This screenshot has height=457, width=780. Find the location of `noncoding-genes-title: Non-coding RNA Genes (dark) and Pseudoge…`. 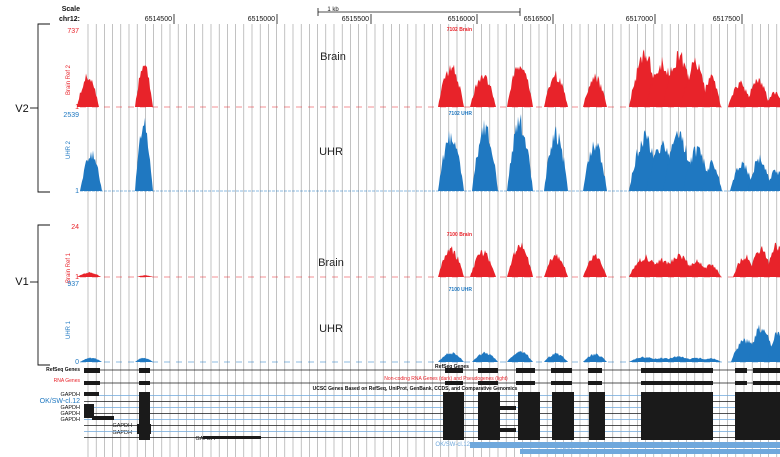

noncoding-genes-title: Non-coding RNA Genes (dark) and Pseudoge… is located at coordinates (446, 379).